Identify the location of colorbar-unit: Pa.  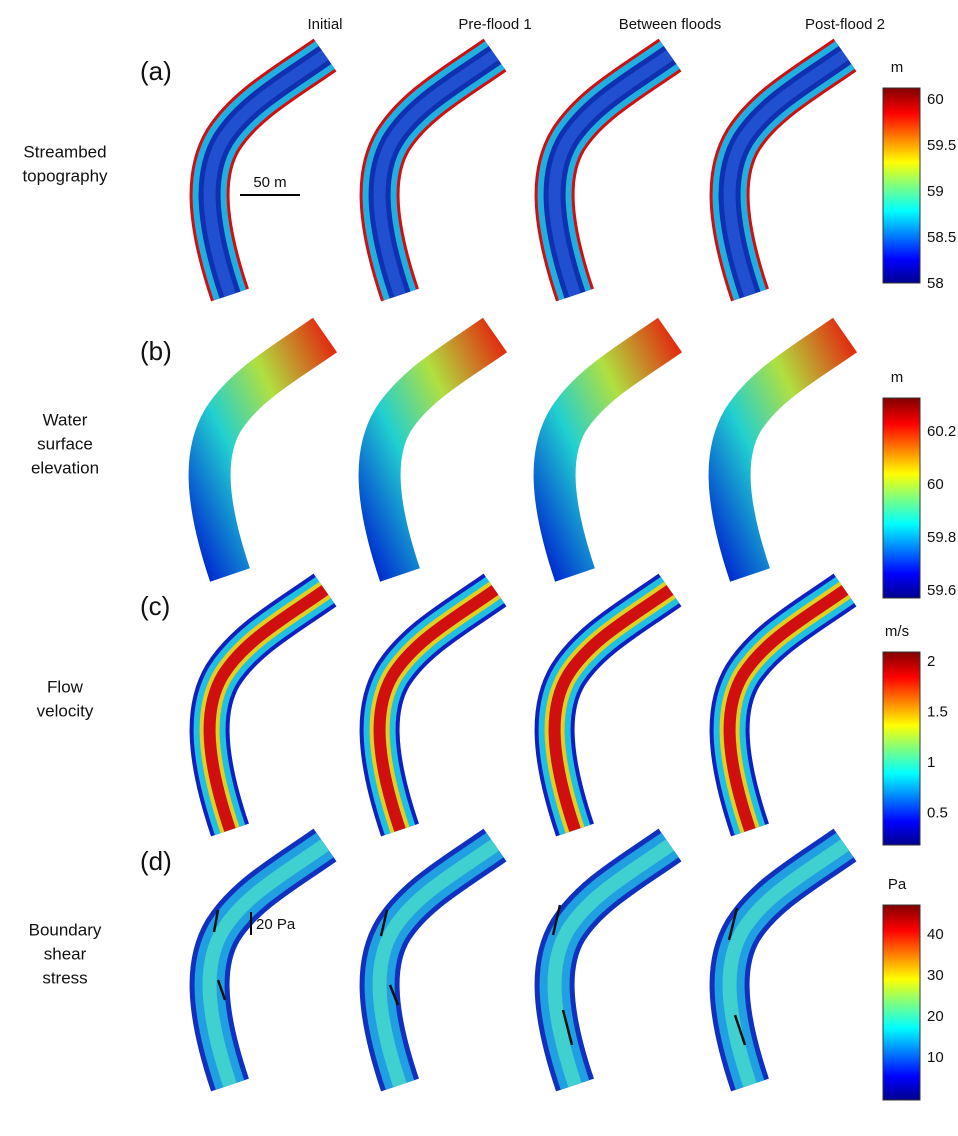
(897, 884).